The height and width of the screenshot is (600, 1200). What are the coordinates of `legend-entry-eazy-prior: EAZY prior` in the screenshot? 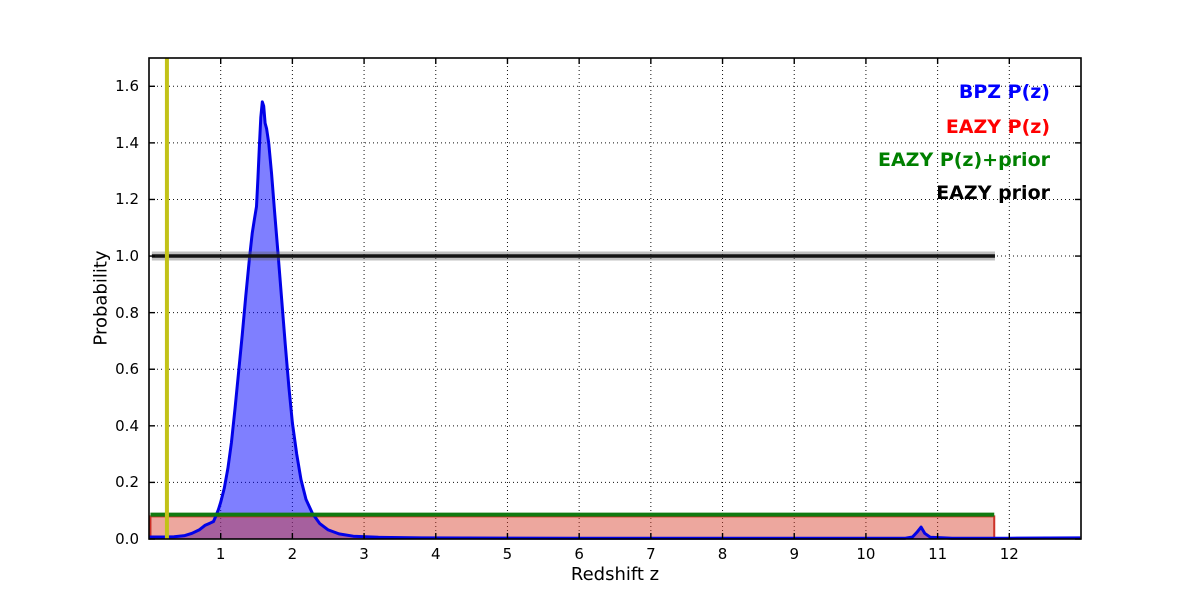 It's located at (993, 193).